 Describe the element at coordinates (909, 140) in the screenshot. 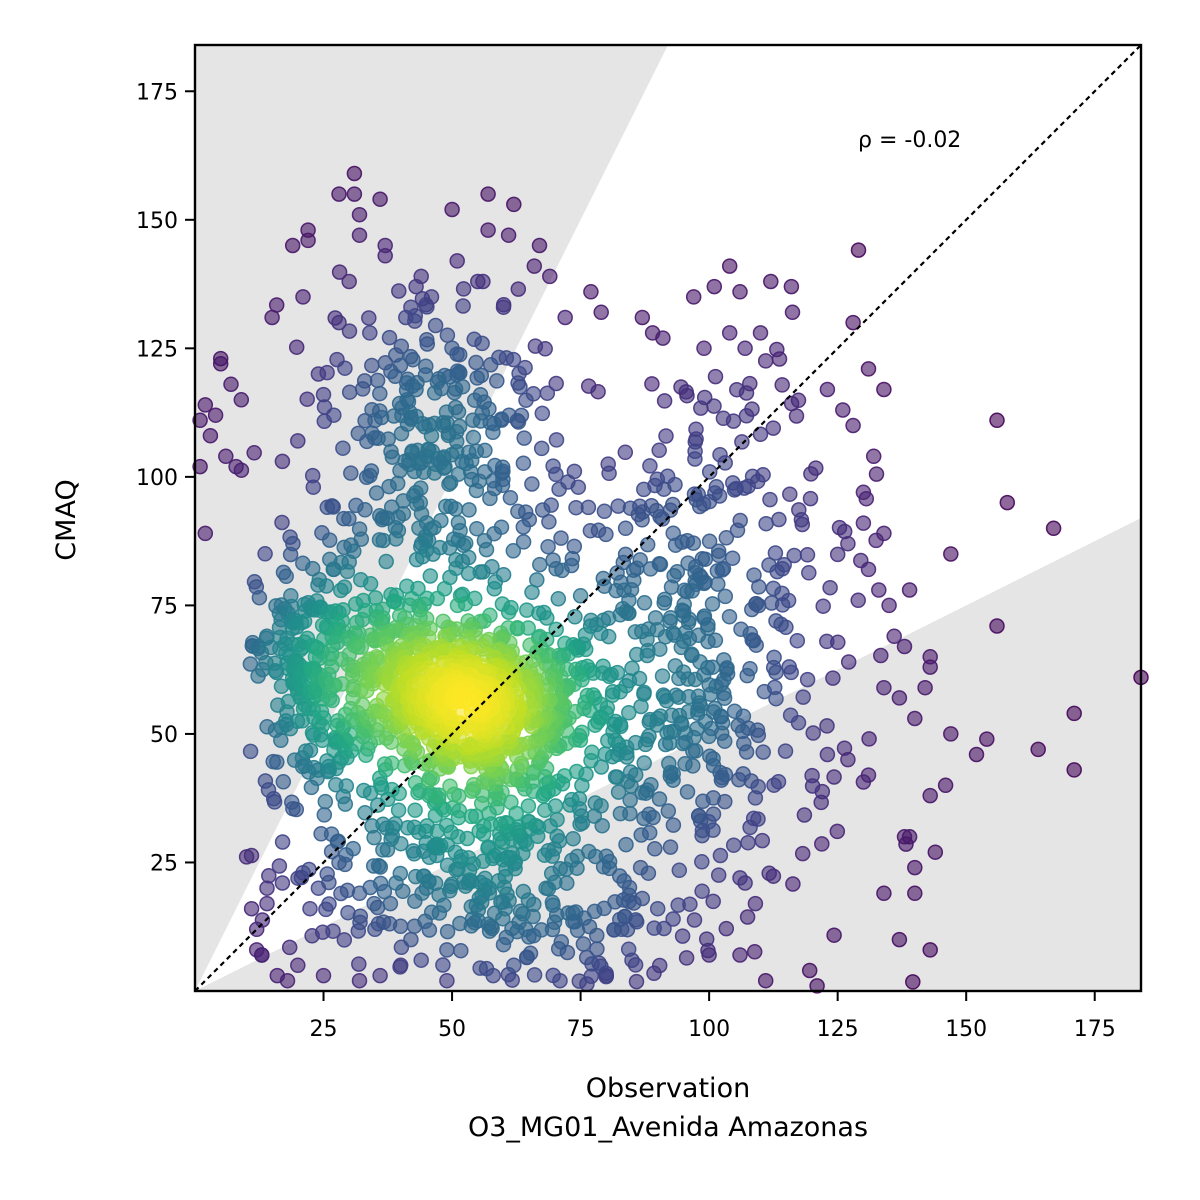

I see `correlation-annotation: ρ = -0.02` at that location.